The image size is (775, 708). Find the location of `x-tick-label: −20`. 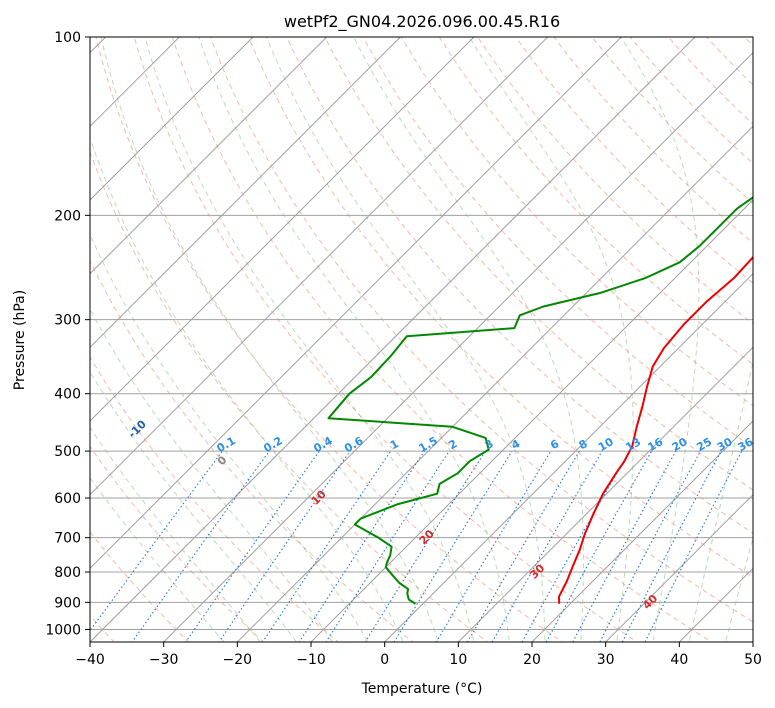

x-tick-label: −20 is located at coordinates (238, 660).